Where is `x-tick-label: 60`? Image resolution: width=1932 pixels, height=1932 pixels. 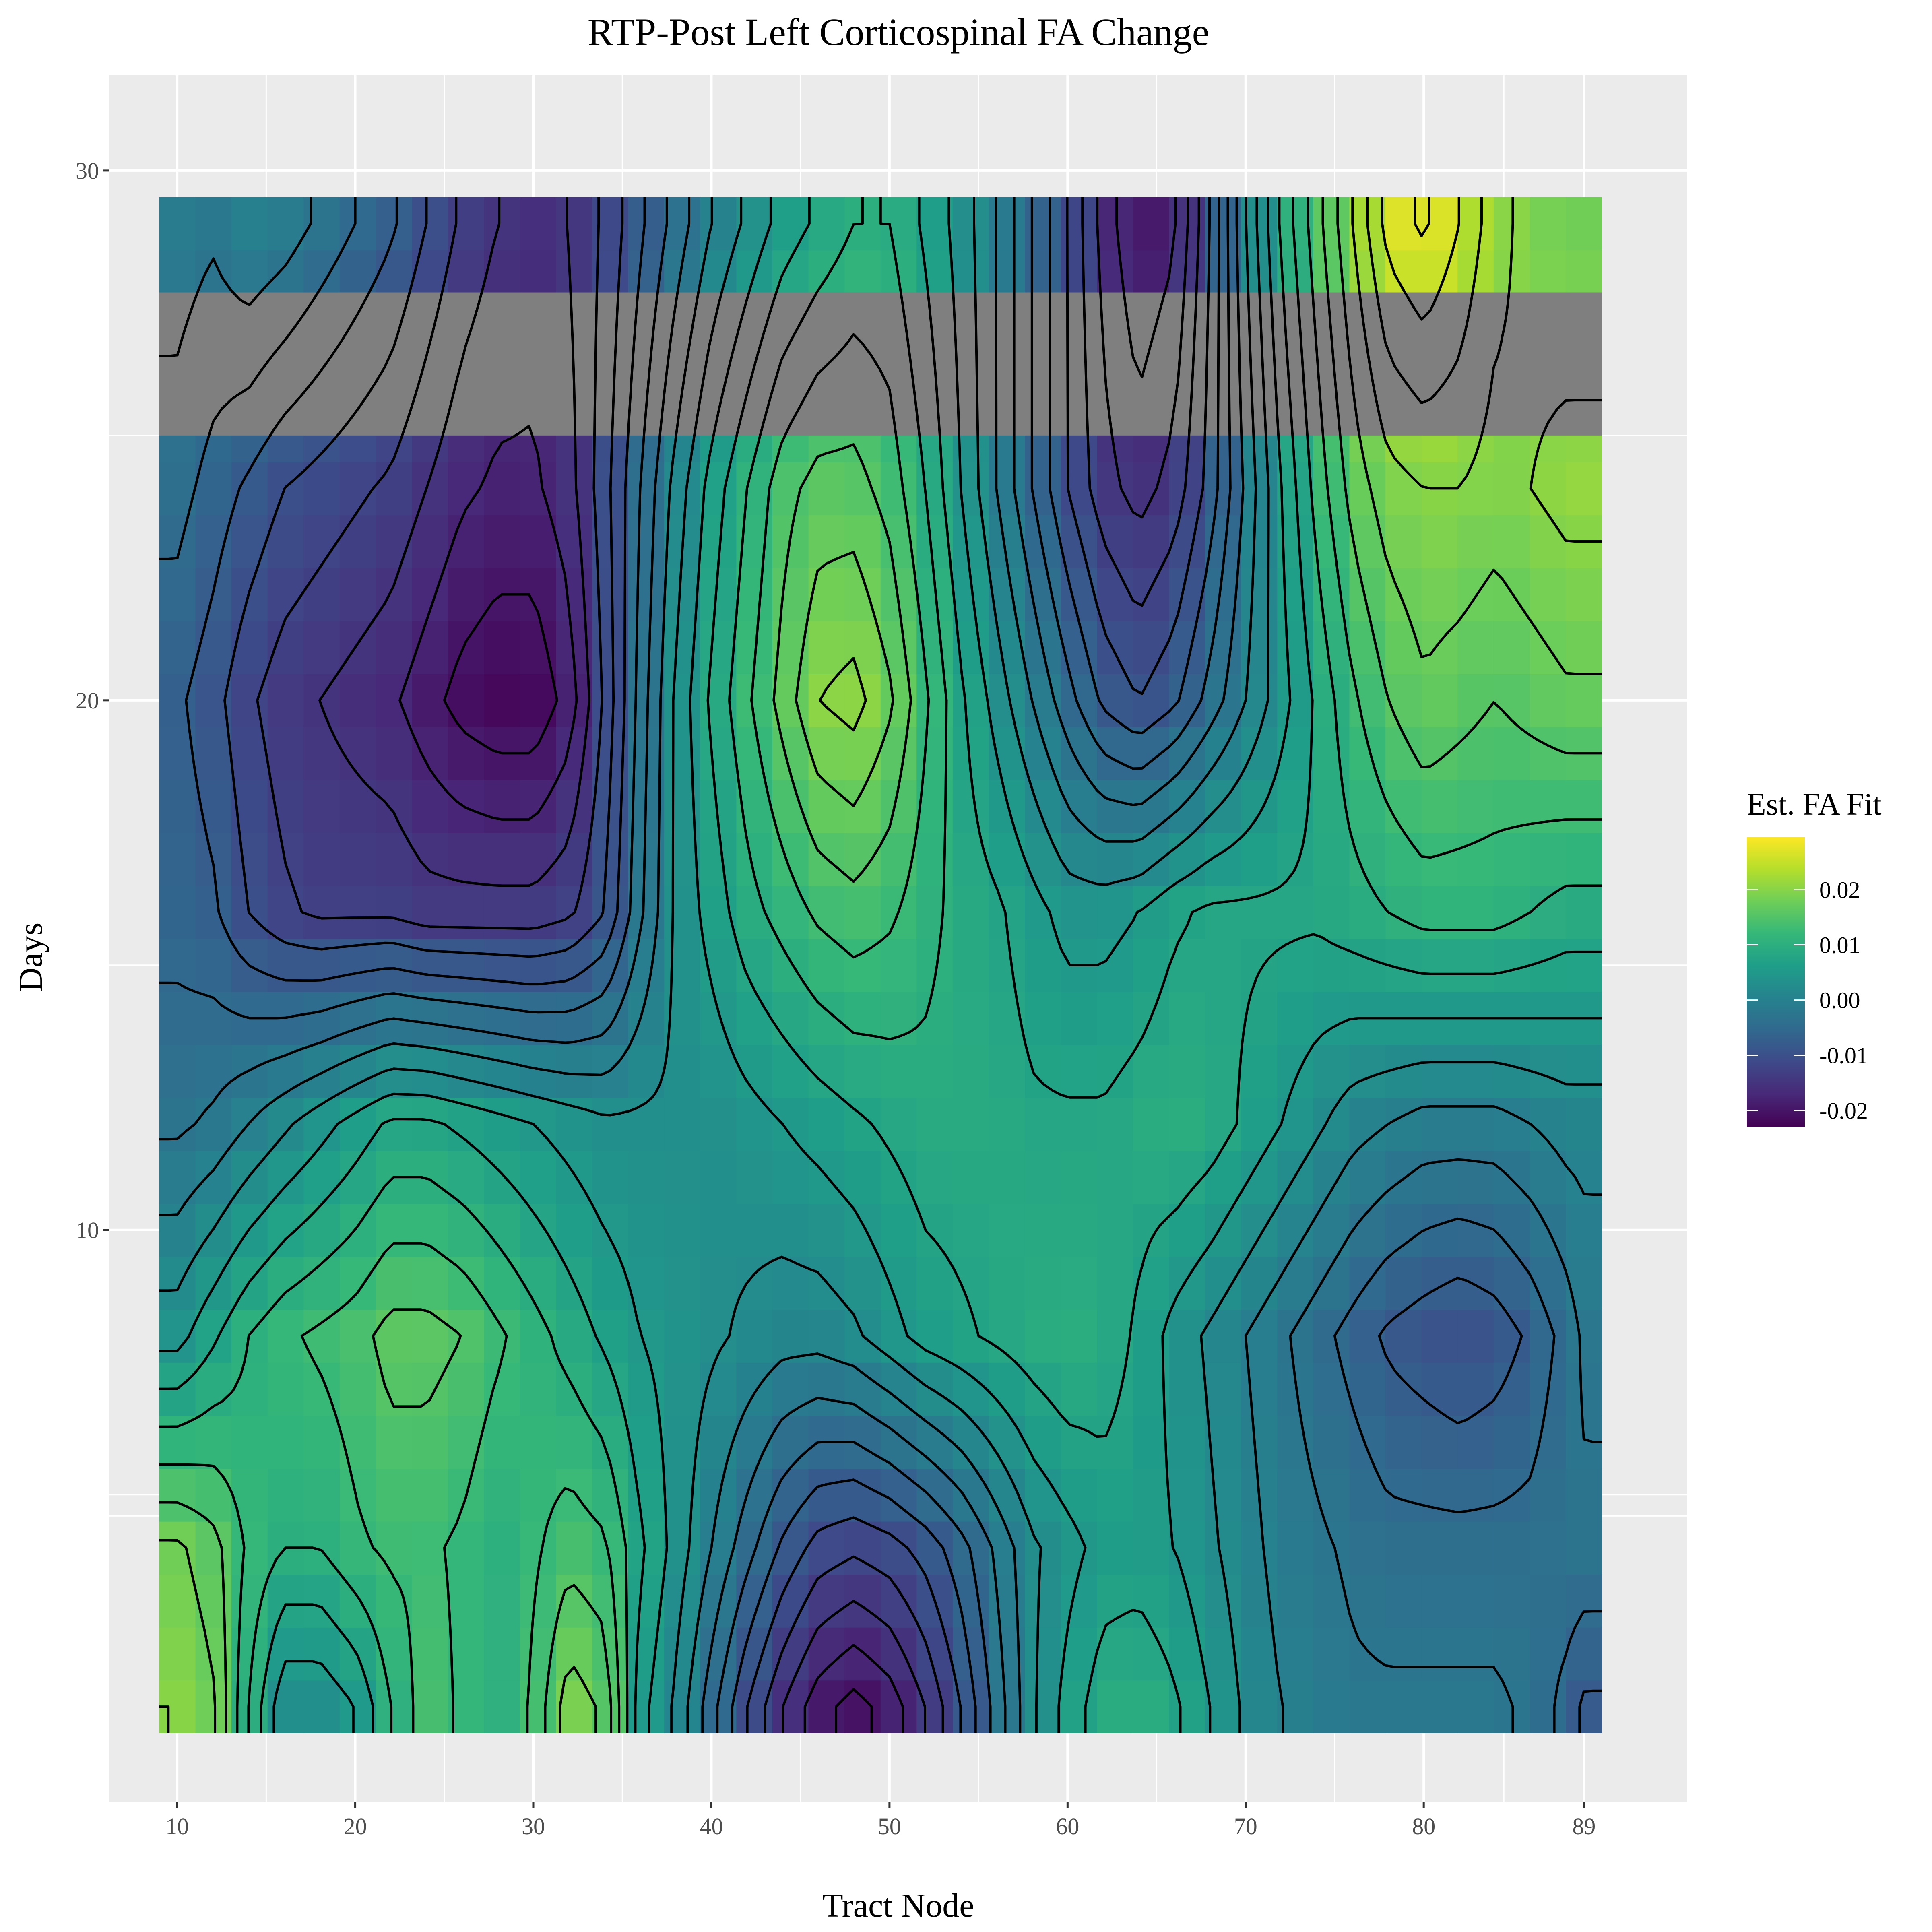
x-tick-label: 60 is located at coordinates (1067, 1826).